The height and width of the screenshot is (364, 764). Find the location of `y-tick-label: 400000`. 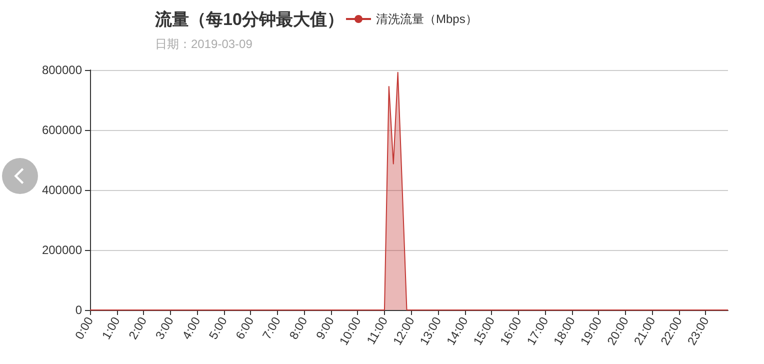

y-tick-label: 400000 is located at coordinates (62, 190).